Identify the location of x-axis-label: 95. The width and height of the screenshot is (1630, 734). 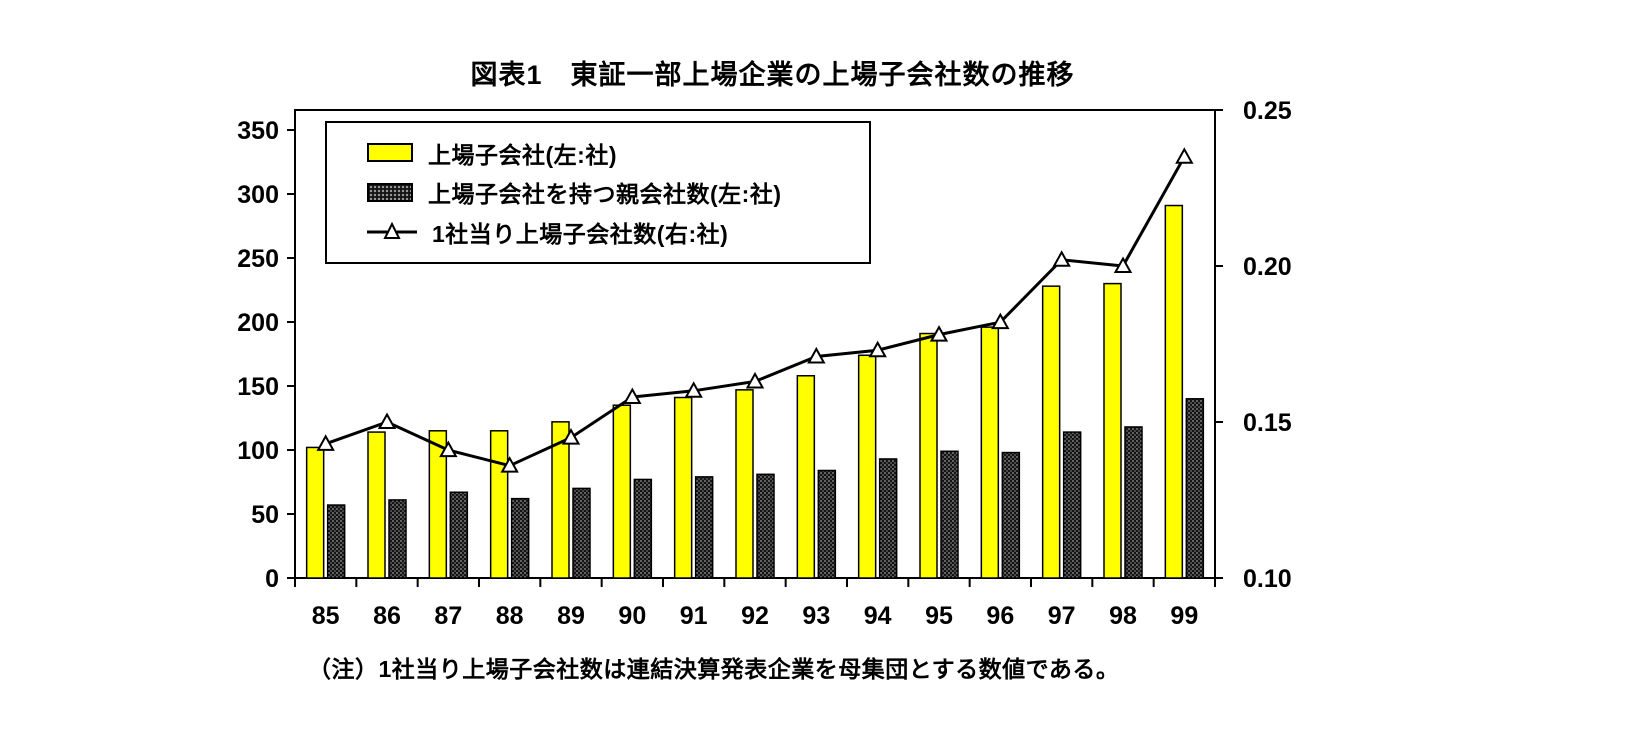
(939, 616).